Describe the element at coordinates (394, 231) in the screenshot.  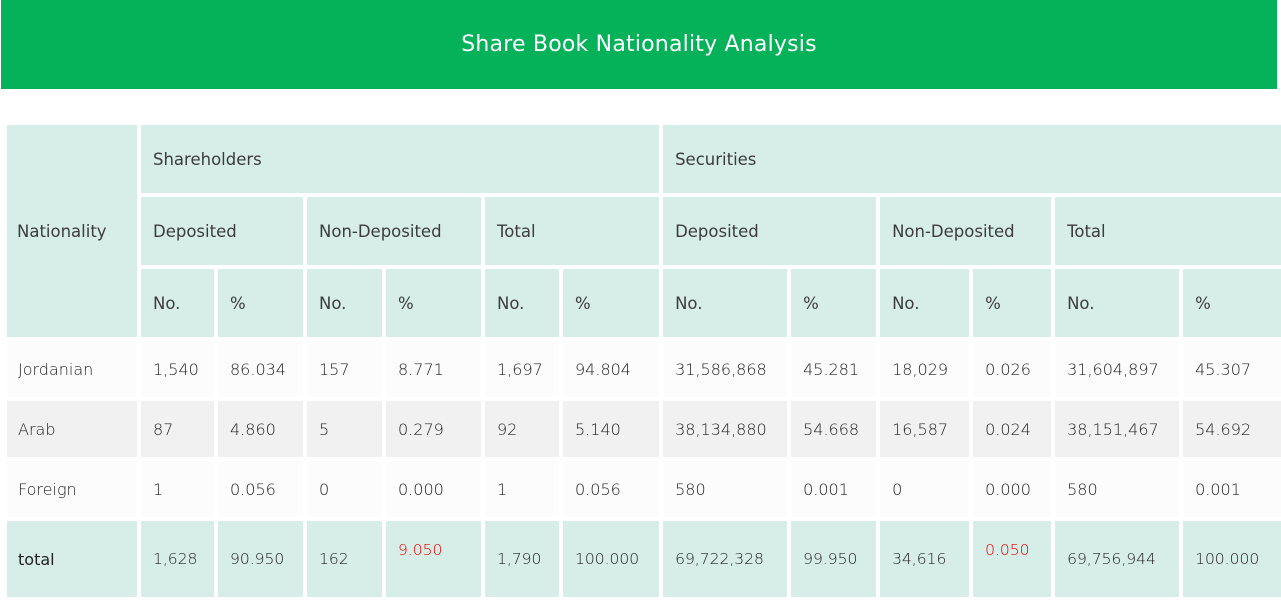
I see `header-shareholders-non-deposited: Non-Deposited` at that location.